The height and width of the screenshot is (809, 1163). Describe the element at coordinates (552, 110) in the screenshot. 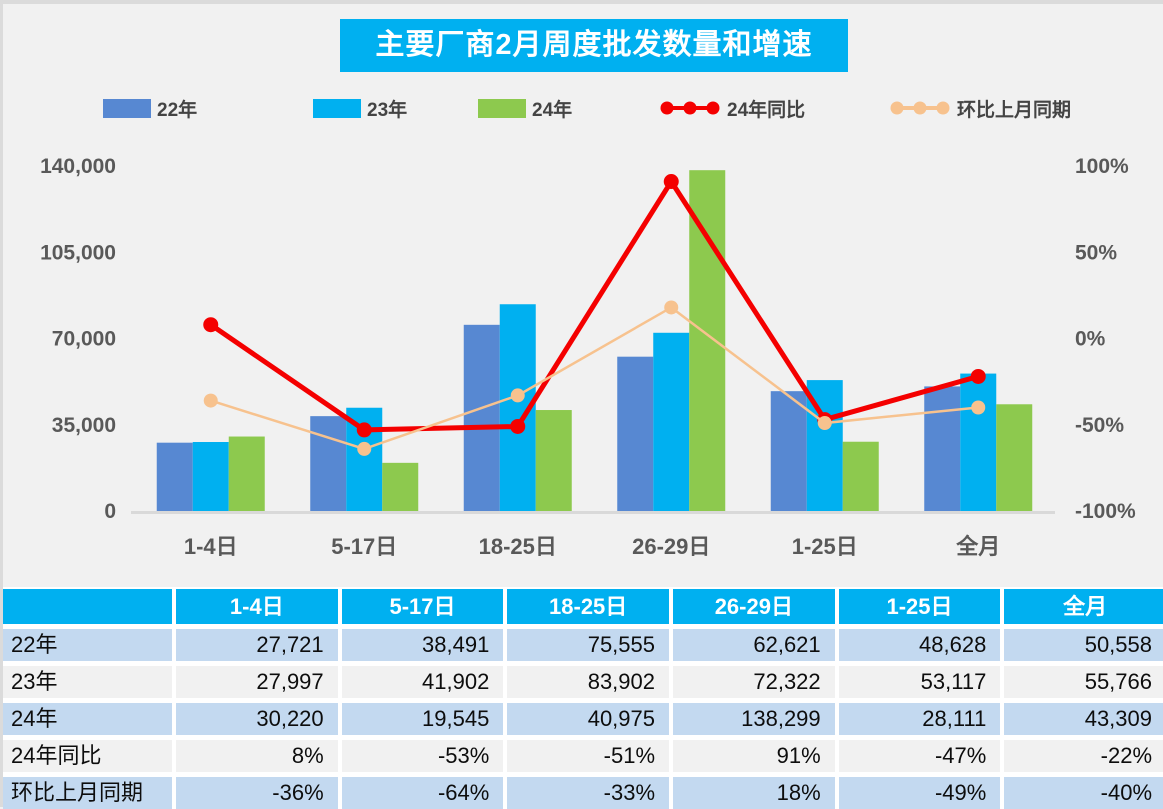

I see `legend-label-24year: 24年` at that location.